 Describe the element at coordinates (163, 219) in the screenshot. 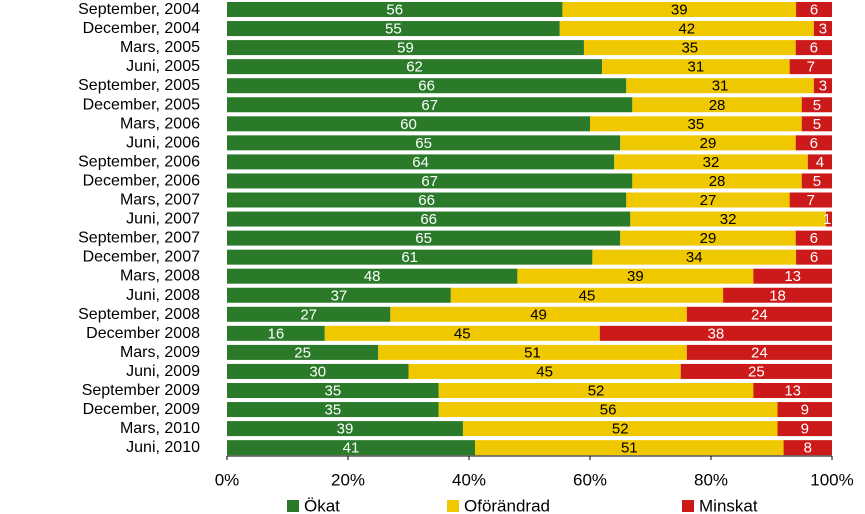

I see `category-label: Juni, 2007` at that location.